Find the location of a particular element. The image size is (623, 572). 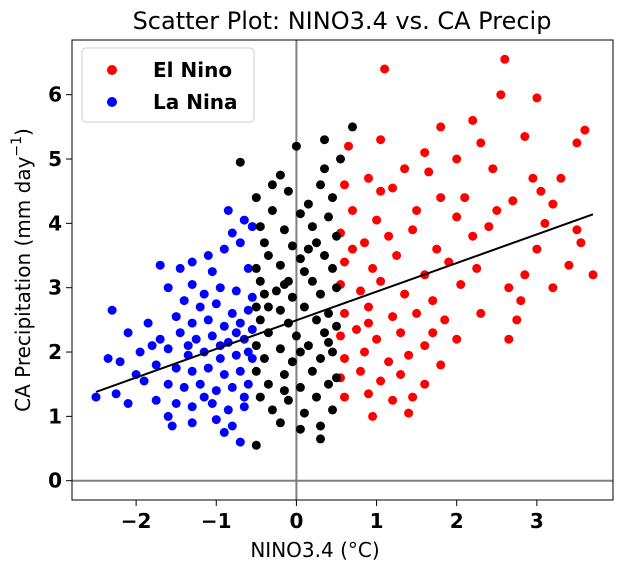

x-tick-label: 3 is located at coordinates (537, 521).